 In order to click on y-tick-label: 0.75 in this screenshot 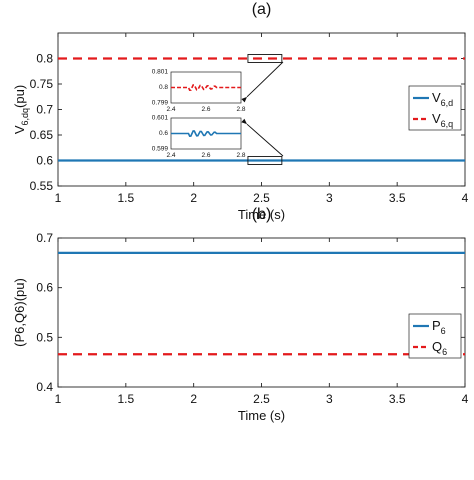, I will do `click(42, 84)`.